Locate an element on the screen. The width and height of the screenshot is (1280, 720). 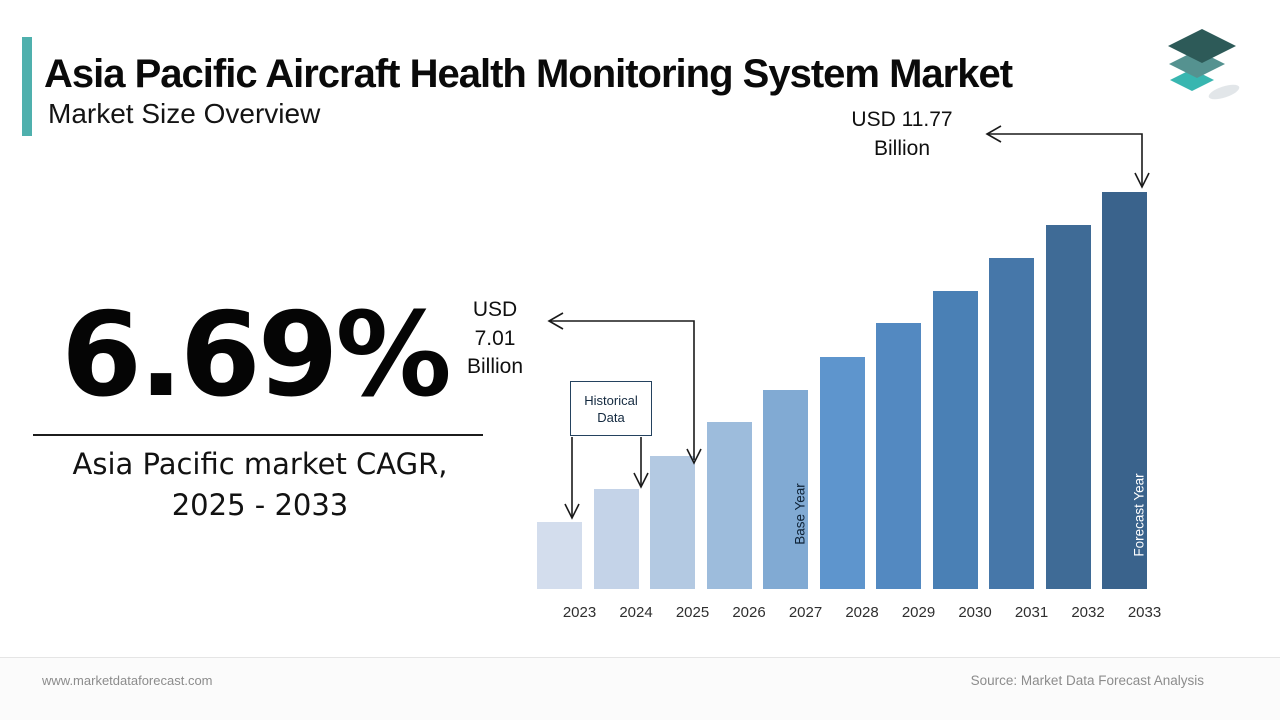
arrow-2033-head-down is located at coordinates (1142, 180).